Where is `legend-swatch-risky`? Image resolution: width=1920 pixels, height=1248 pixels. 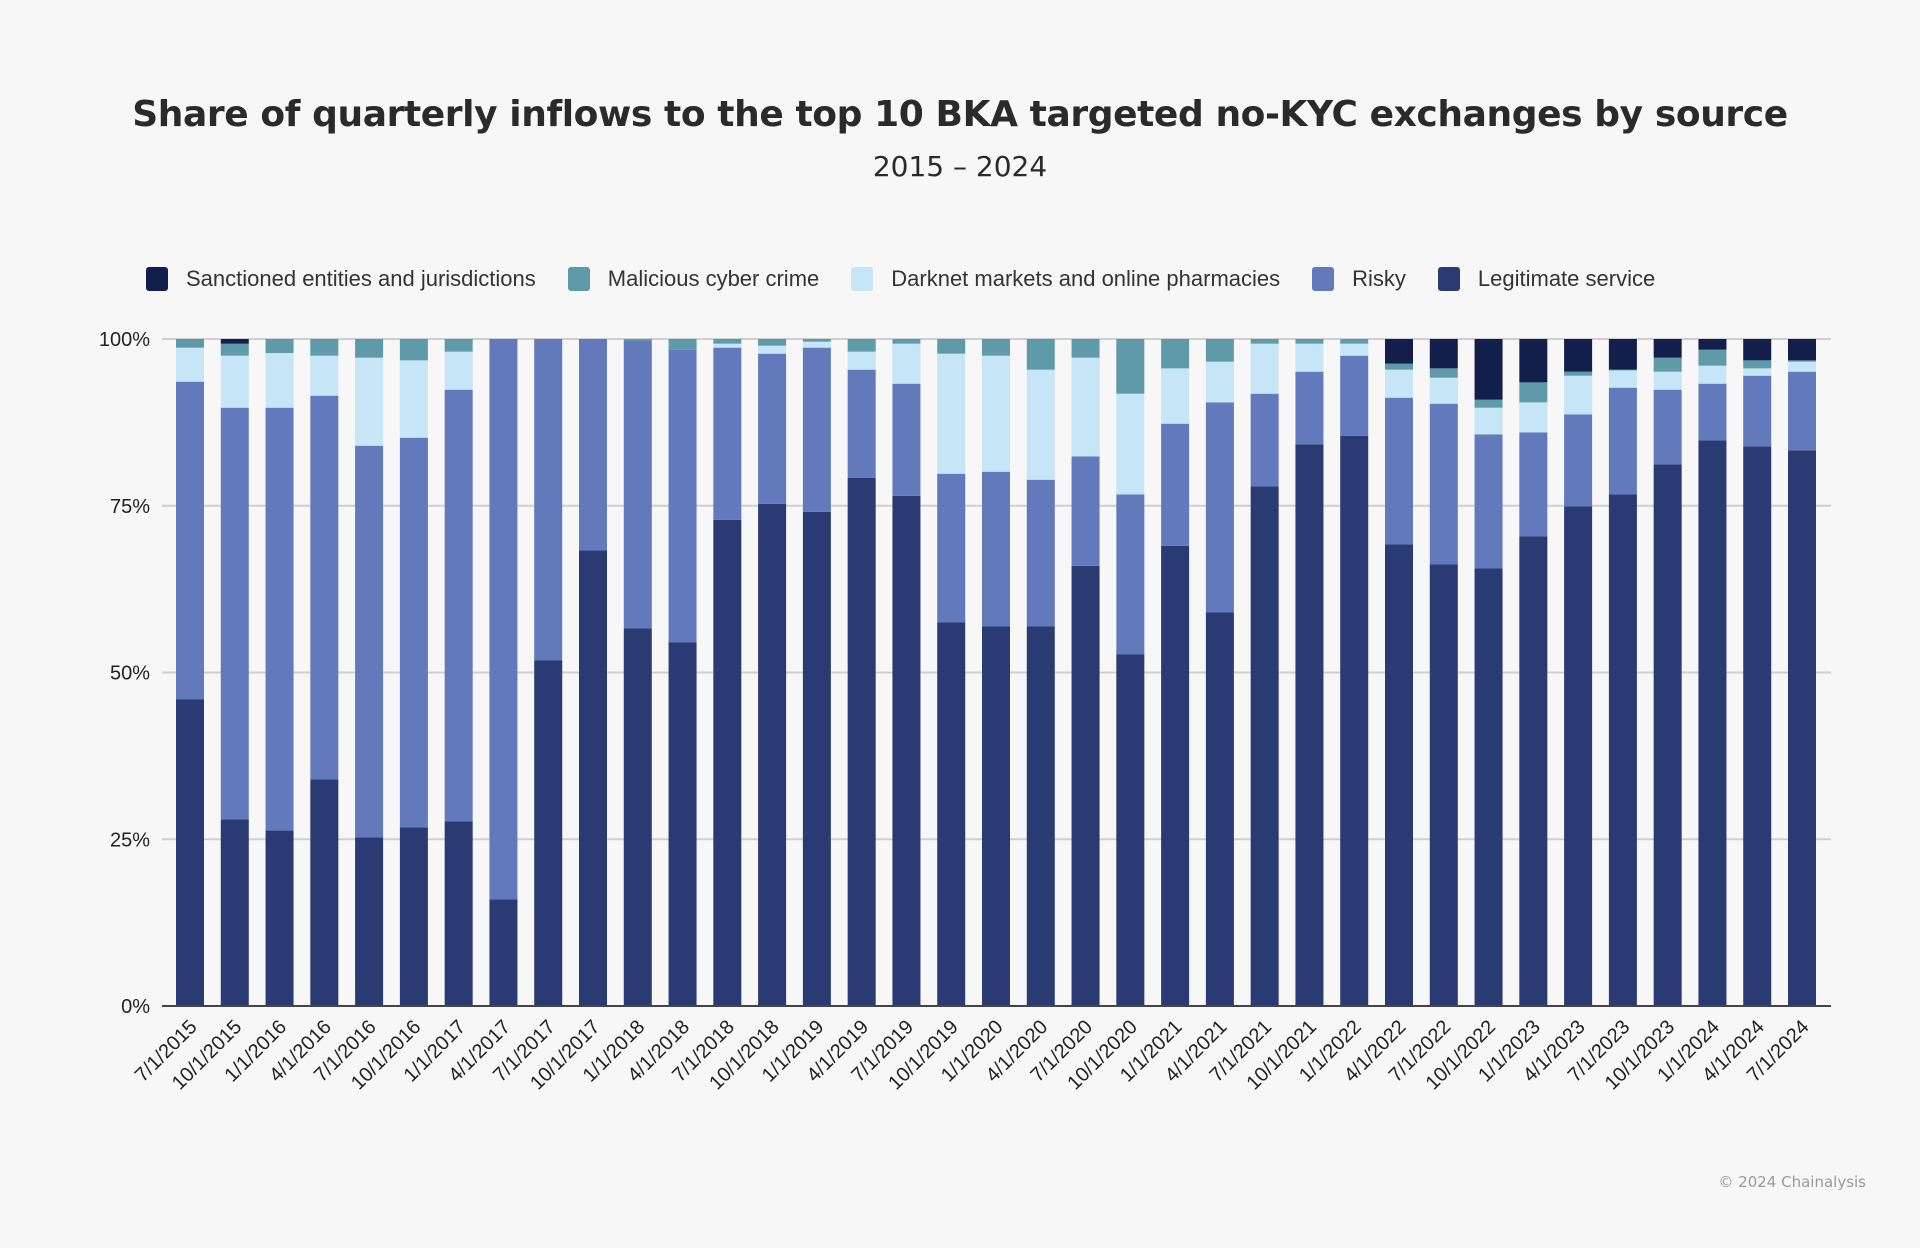
legend-swatch-risky is located at coordinates (1323, 279).